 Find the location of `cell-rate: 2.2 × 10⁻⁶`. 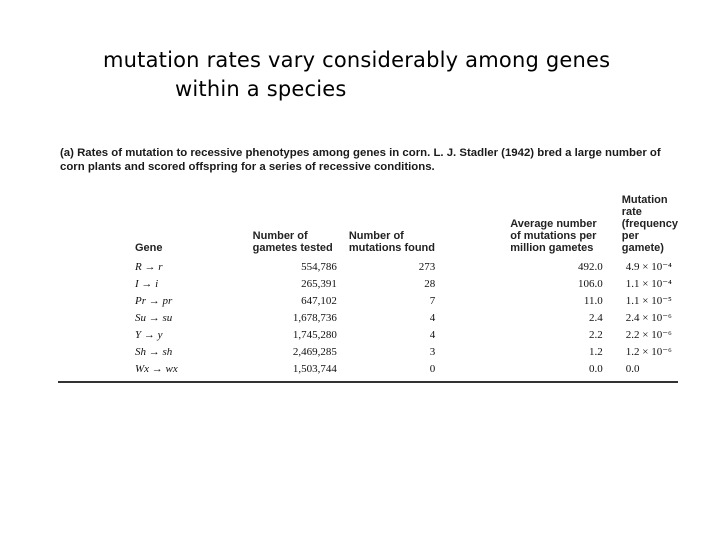

cell-rate: 2.2 × 10⁻⁶ is located at coordinates (648, 335).